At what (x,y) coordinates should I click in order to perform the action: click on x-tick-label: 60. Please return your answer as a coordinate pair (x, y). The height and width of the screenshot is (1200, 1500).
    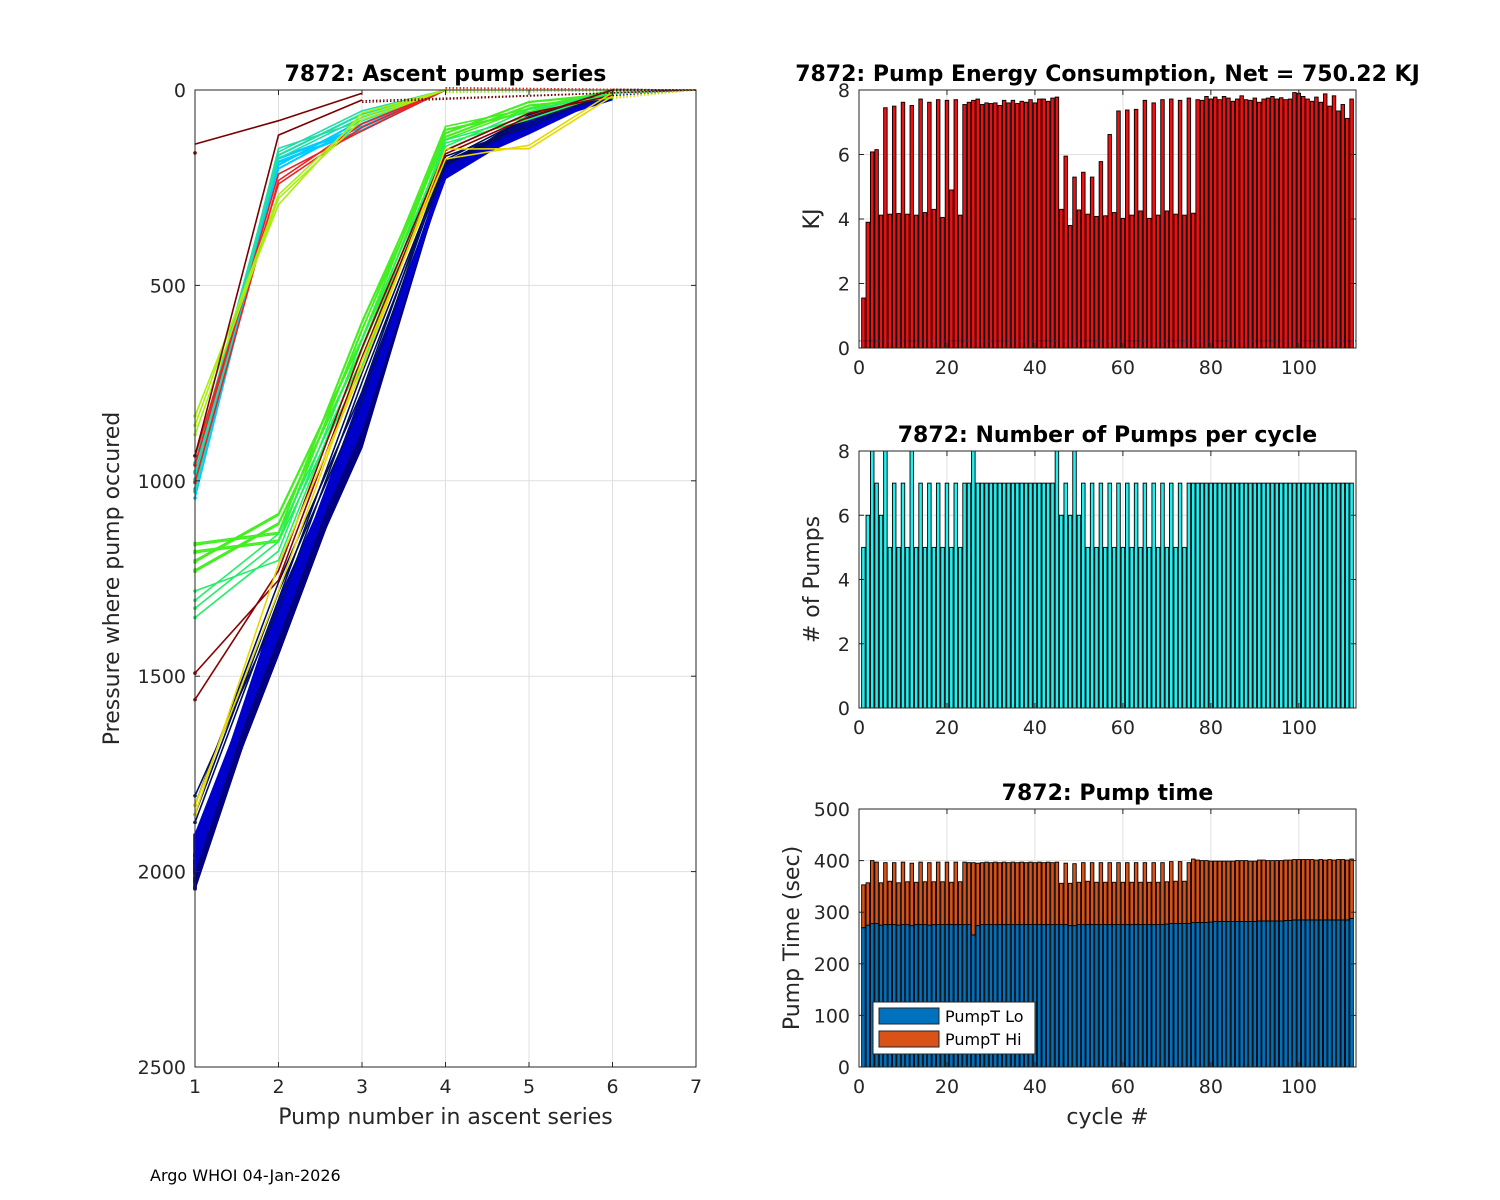
    Looking at the image, I should click on (1123, 368).